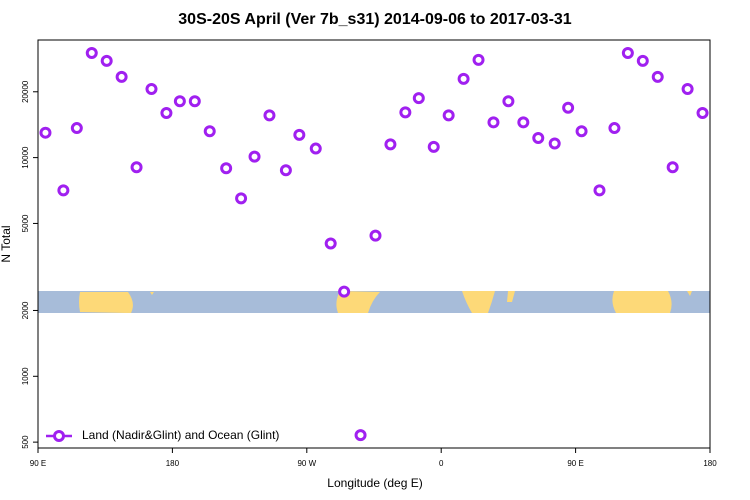 This screenshot has width=750, height=500. I want to click on y-tick-label: 2000, so click(25, 310).